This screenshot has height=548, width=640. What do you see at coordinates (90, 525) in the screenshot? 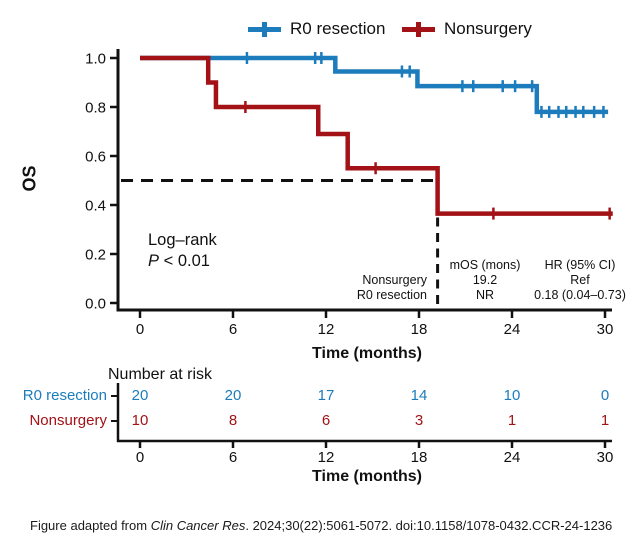
I see `citation-prefix: Figure adapted from` at bounding box center [90, 525].